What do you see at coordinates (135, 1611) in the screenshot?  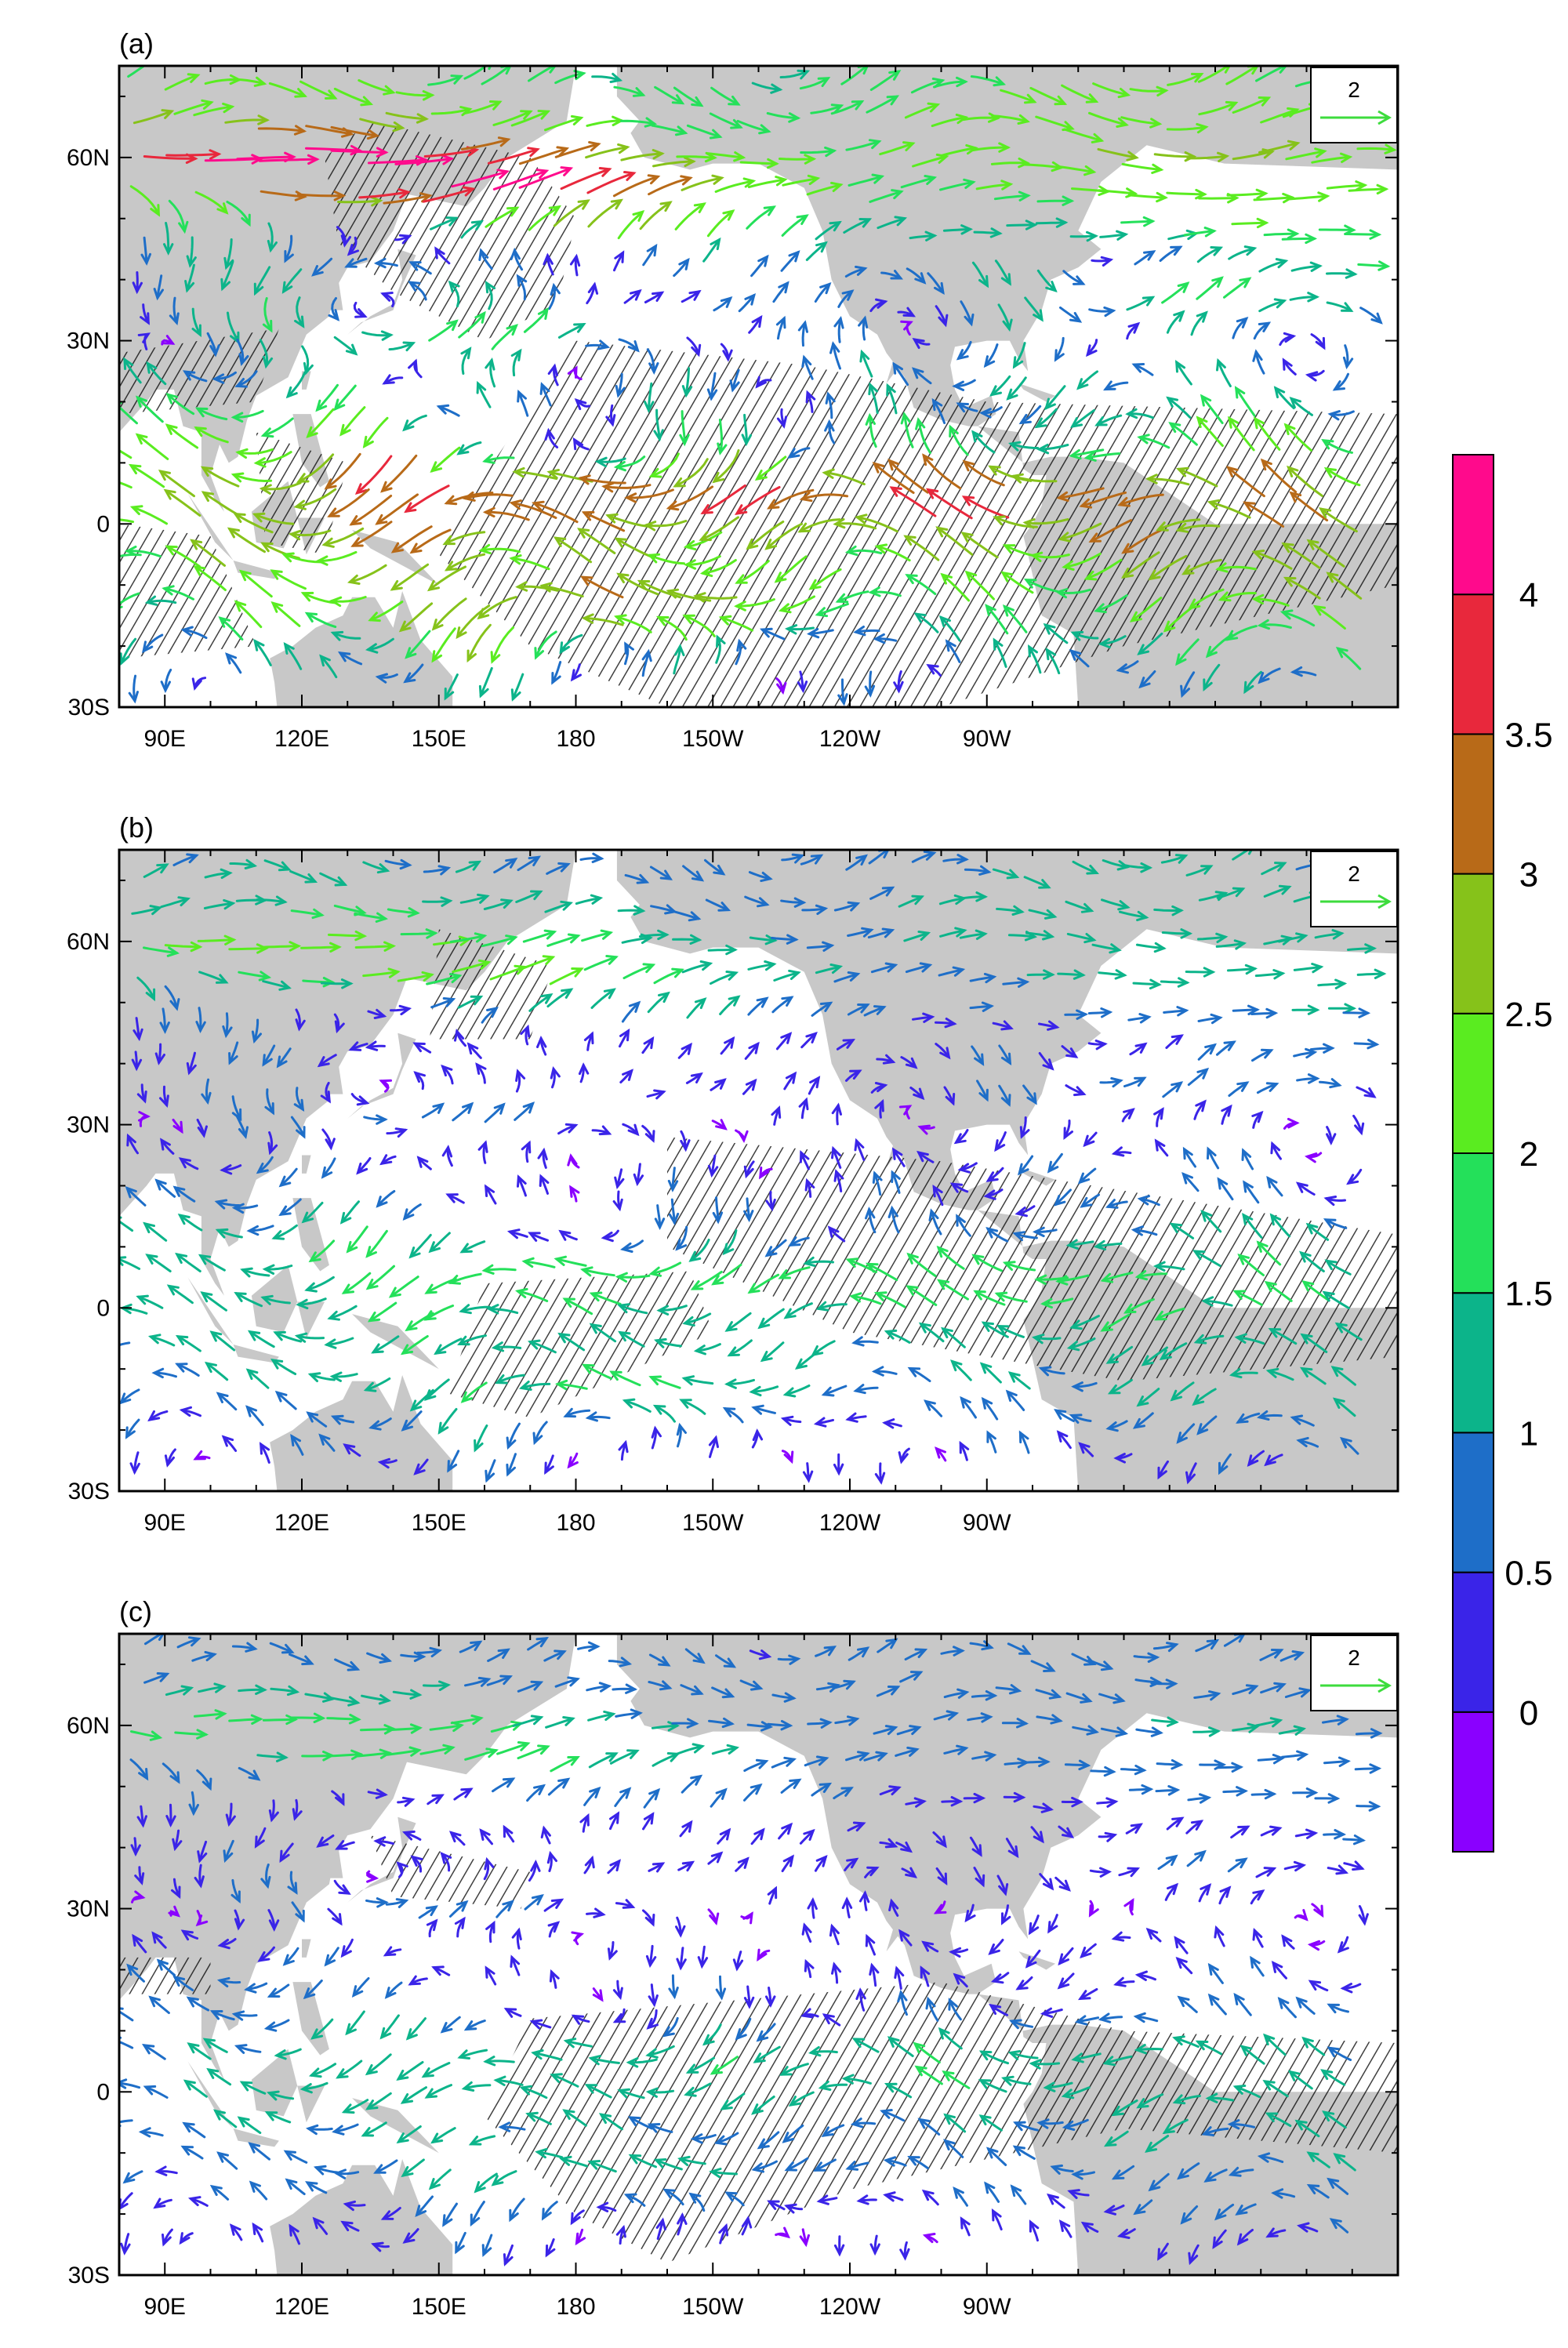 I see `panel-label: (c)` at bounding box center [135, 1611].